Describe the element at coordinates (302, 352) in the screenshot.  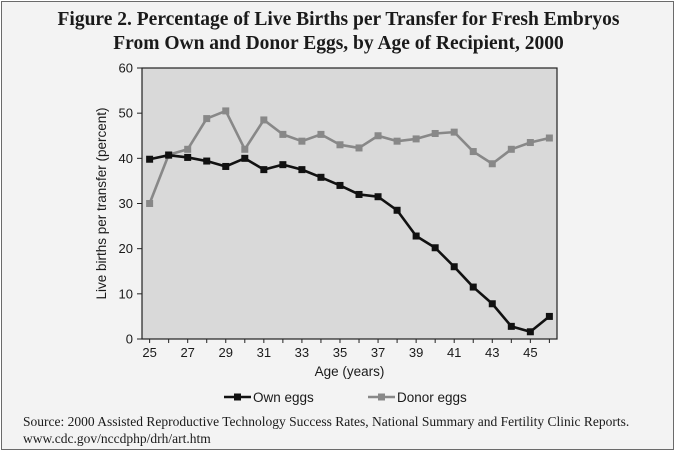
I see `x-tick-label: 33` at that location.